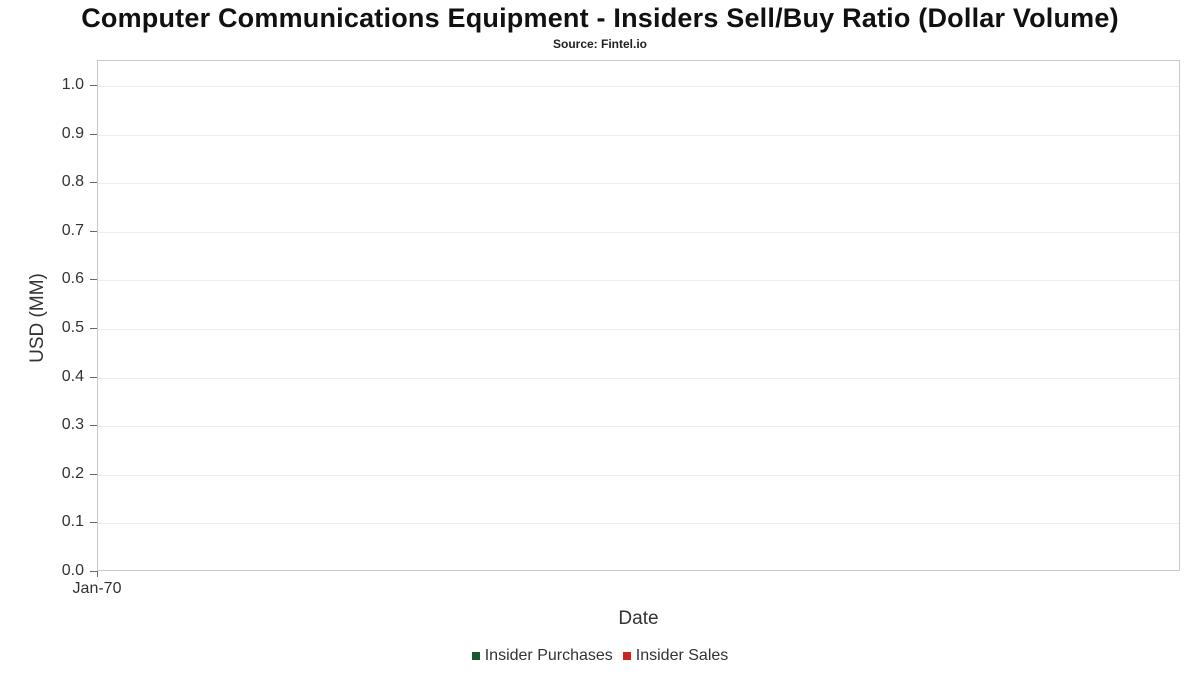 The height and width of the screenshot is (675, 1200). Describe the element at coordinates (72, 376) in the screenshot. I see `y-tick-label: 0.4` at that location.